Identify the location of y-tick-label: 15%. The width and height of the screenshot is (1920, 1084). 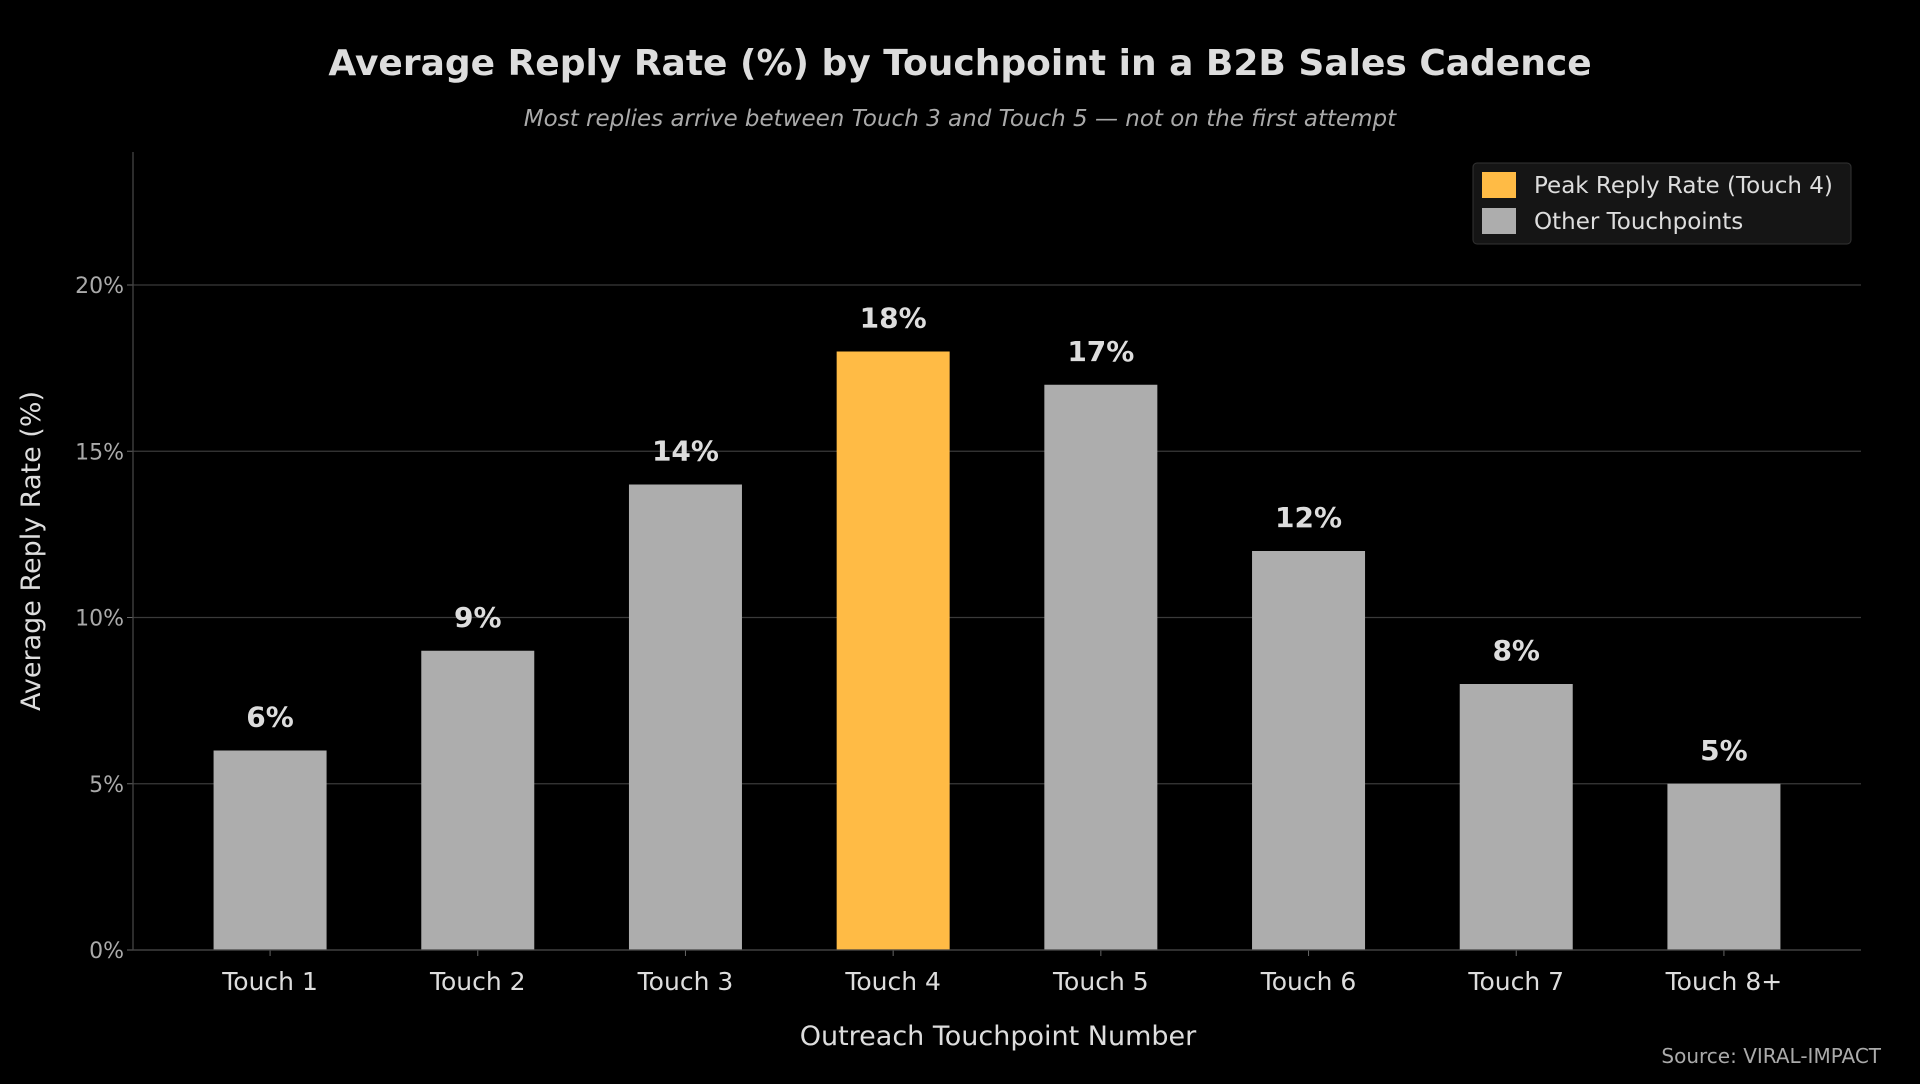
(99, 452).